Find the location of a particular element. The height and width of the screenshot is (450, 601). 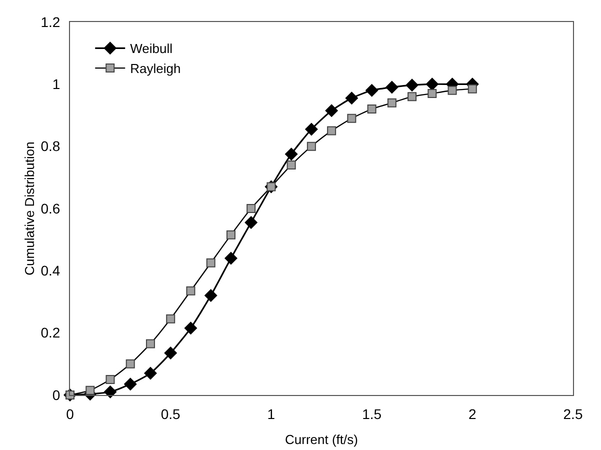

y-tick-label: 0.6 is located at coordinates (50, 208).